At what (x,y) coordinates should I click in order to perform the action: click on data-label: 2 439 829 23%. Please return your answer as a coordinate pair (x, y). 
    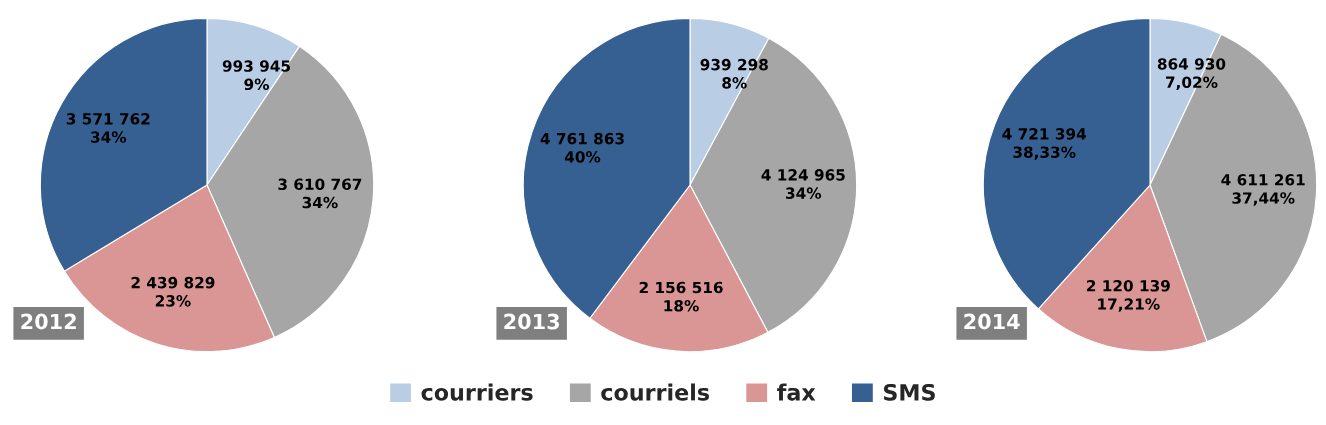
    Looking at the image, I should click on (173, 291).